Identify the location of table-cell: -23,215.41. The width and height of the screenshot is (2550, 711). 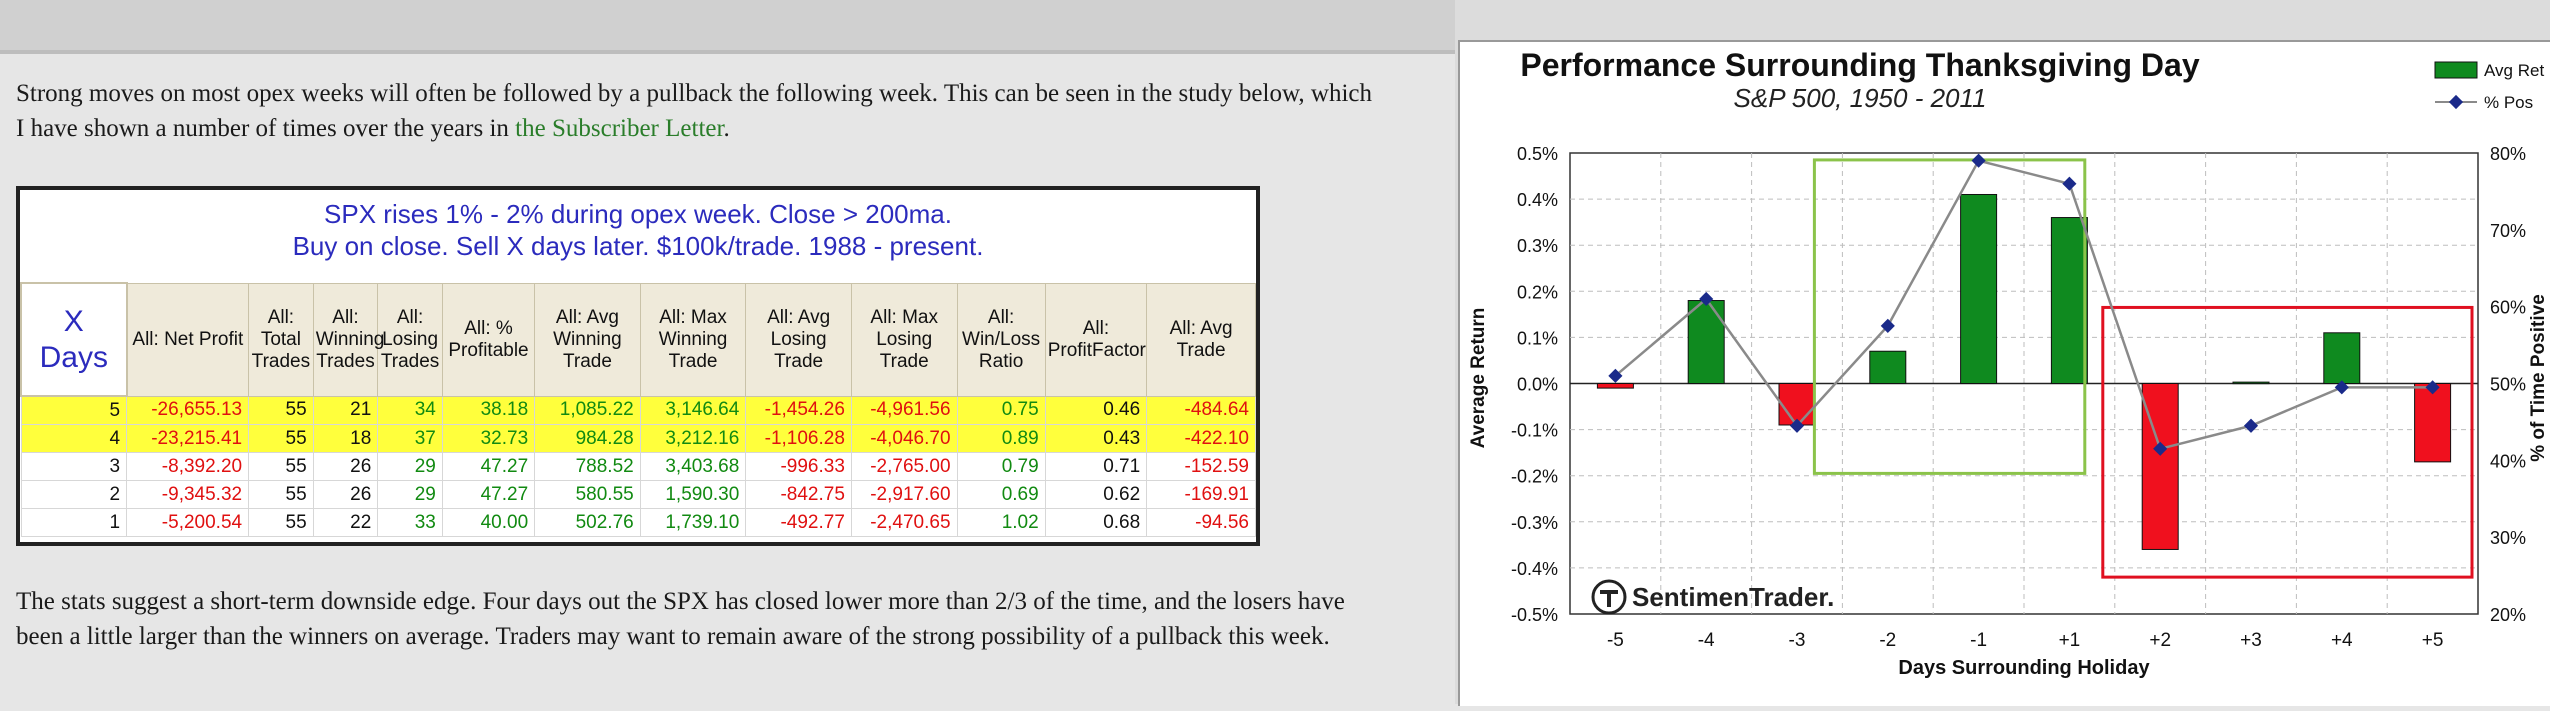
(188, 438).